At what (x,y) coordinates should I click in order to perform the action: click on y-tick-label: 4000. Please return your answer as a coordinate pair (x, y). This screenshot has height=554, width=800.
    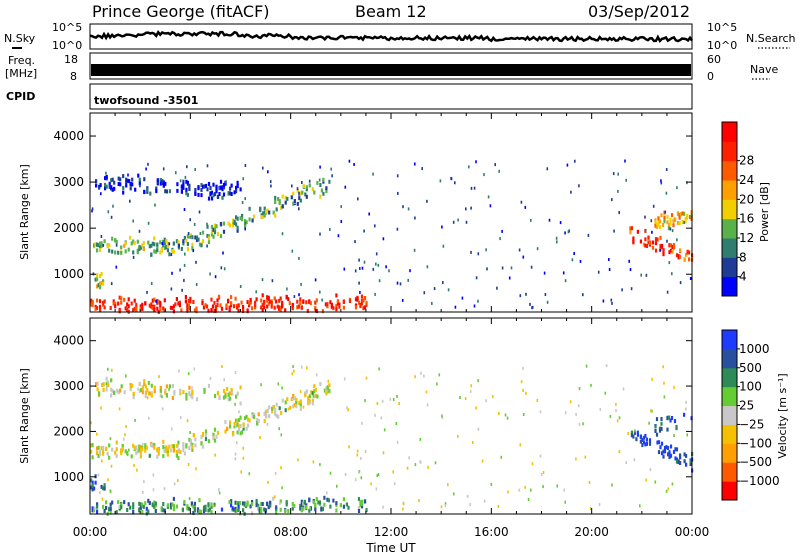
    Looking at the image, I should click on (68, 341).